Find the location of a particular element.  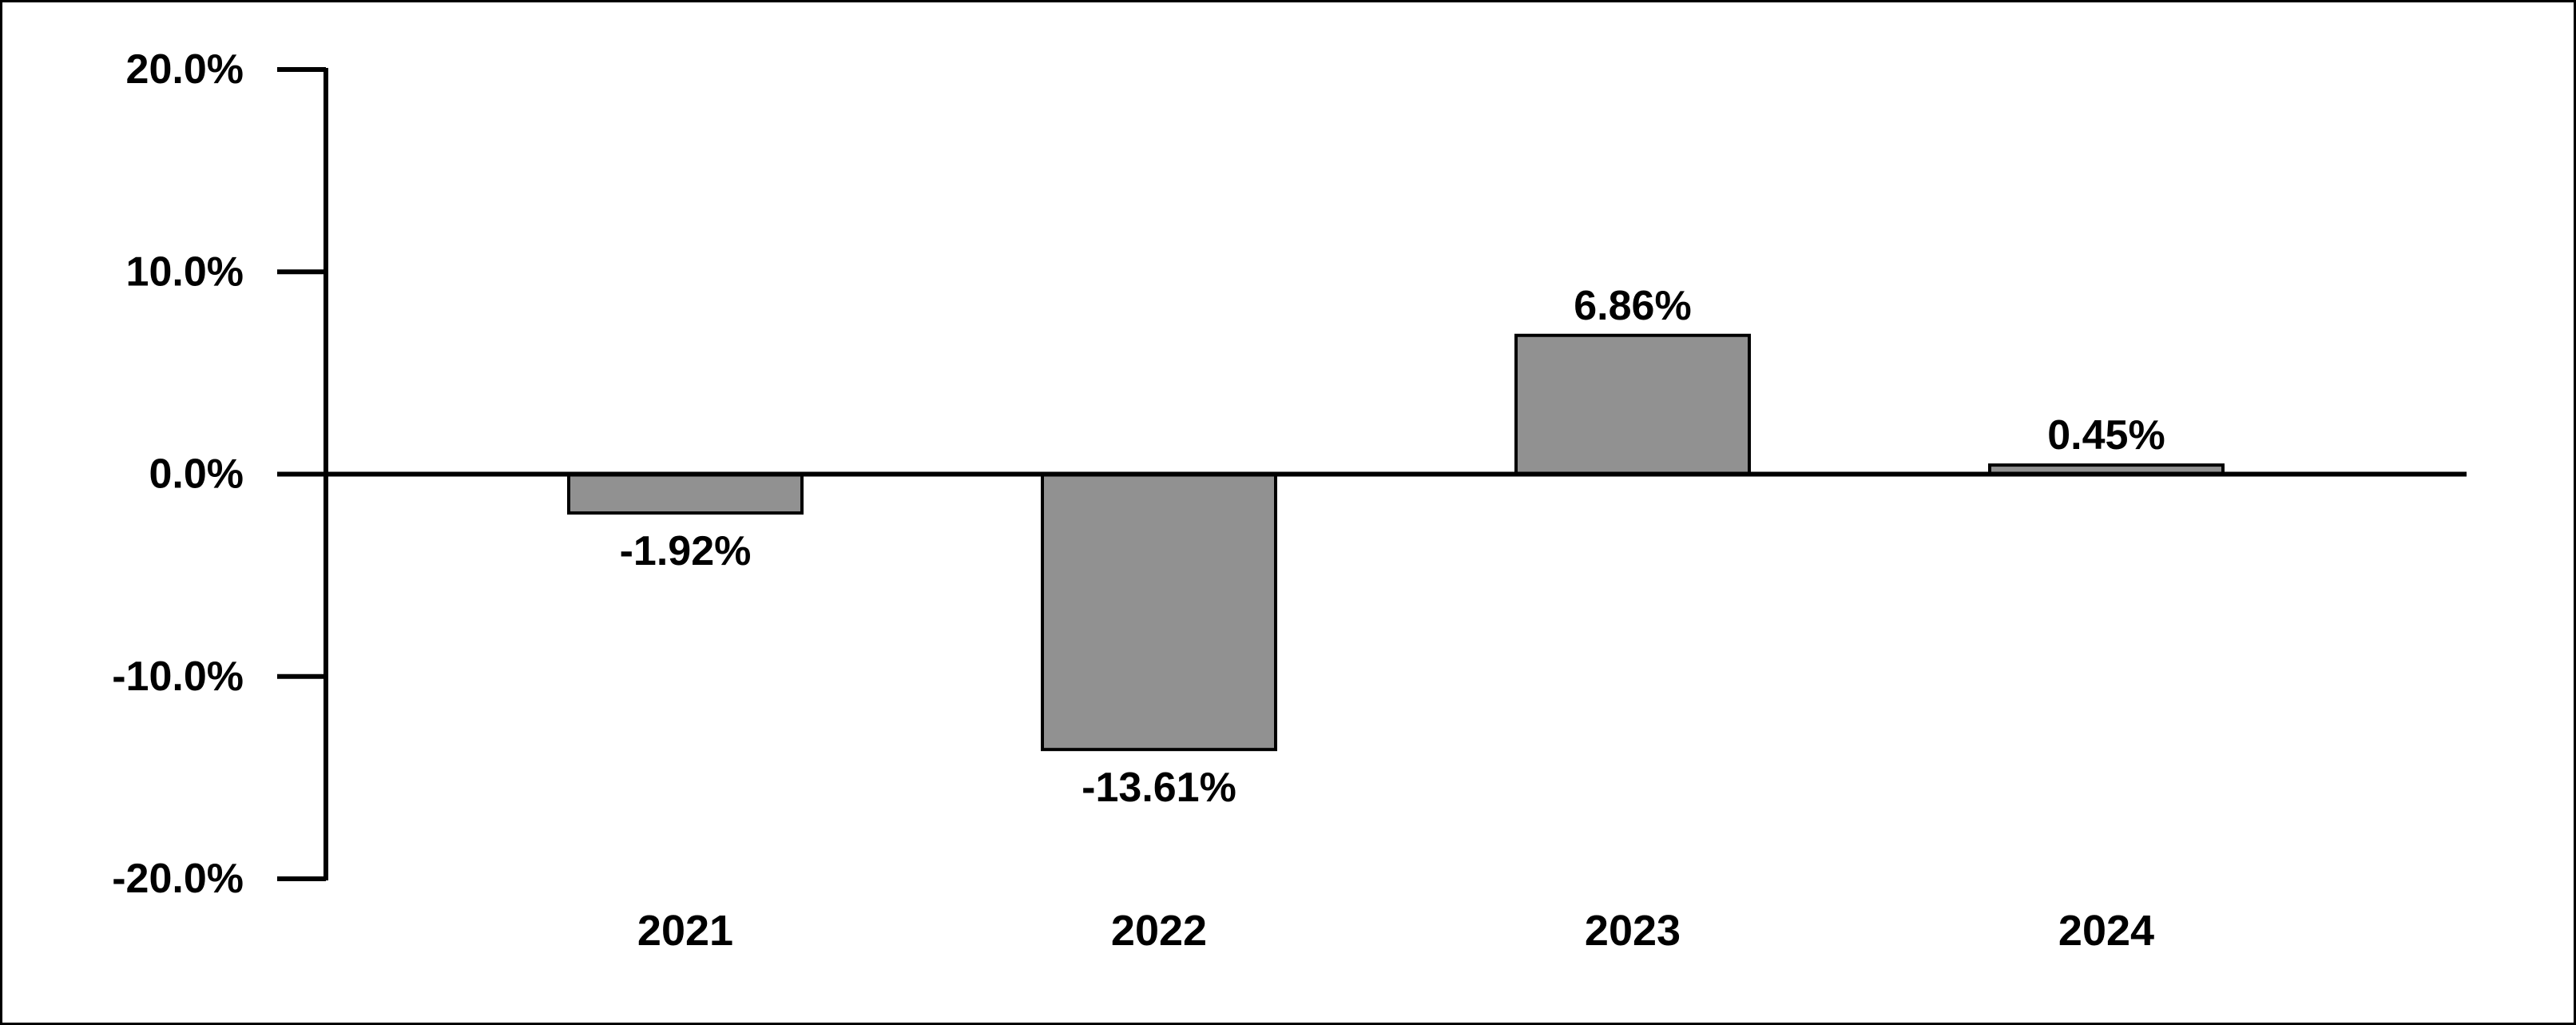

y-tick-label: 10.0% is located at coordinates (185, 271).